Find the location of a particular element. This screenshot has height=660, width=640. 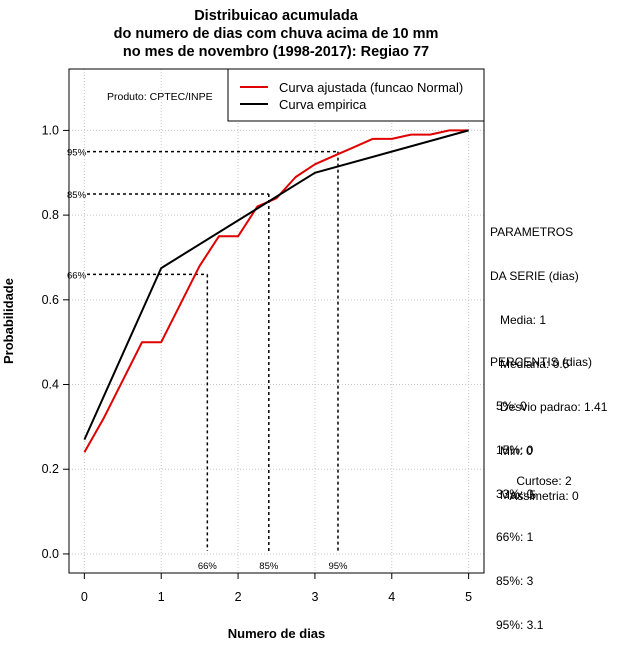

percentiles-title: PERCENTIS (dias) is located at coordinates (541, 362).